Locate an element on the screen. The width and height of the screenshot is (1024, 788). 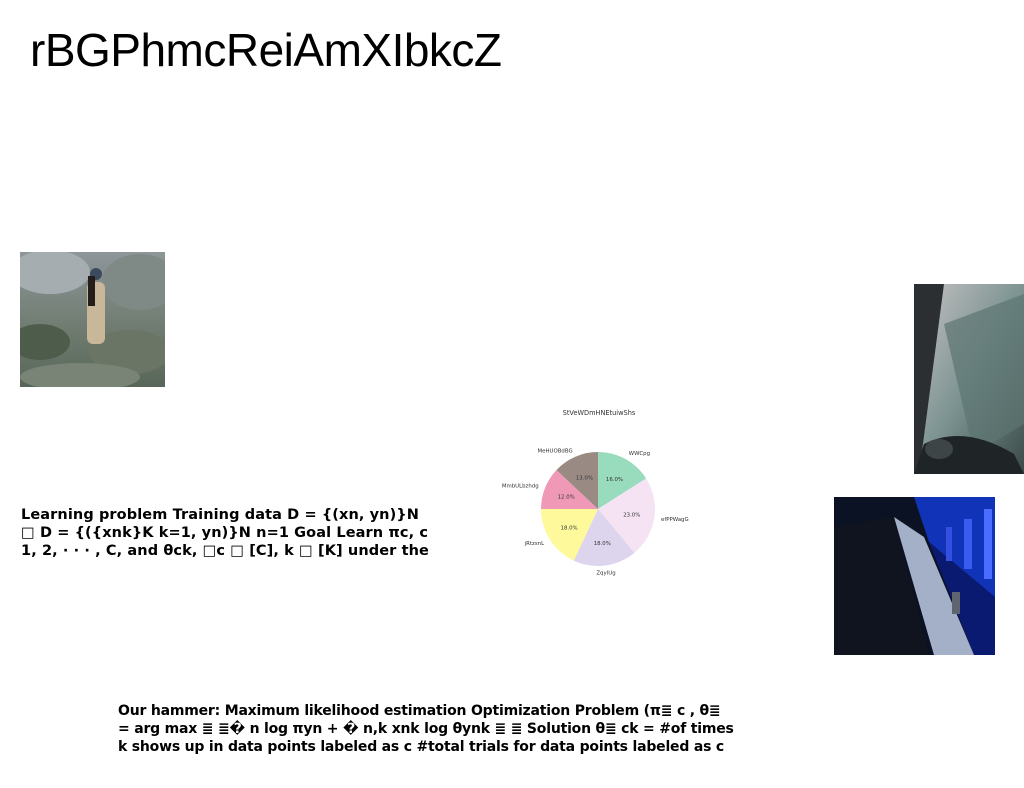
pie-category-label: efPPWagG is located at coordinates (675, 520).